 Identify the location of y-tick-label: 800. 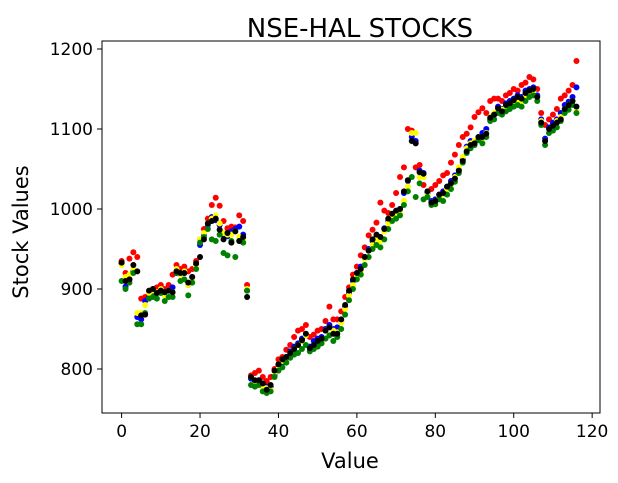
(77, 370).